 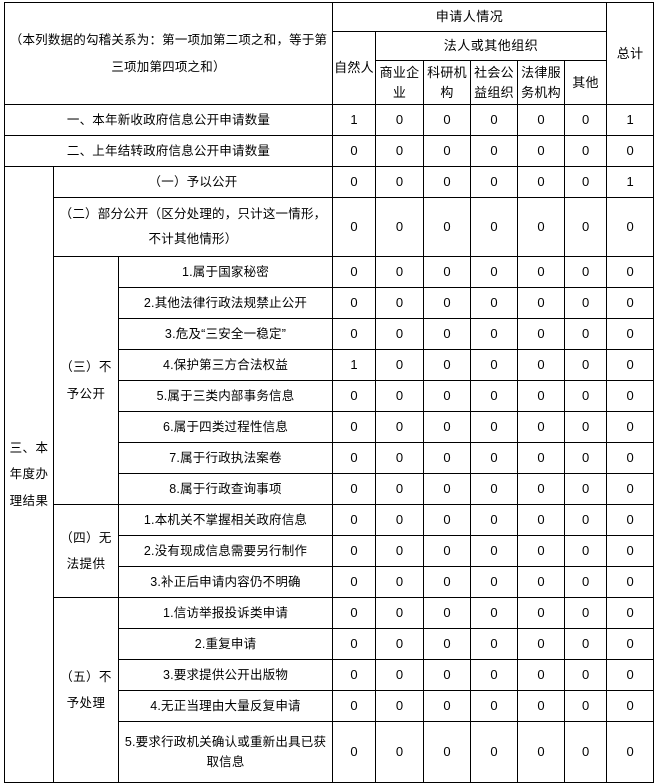 I want to click on row-label-new-applications-text: 一、本年新收政府信息公开申请数量, so click(x=168, y=120).